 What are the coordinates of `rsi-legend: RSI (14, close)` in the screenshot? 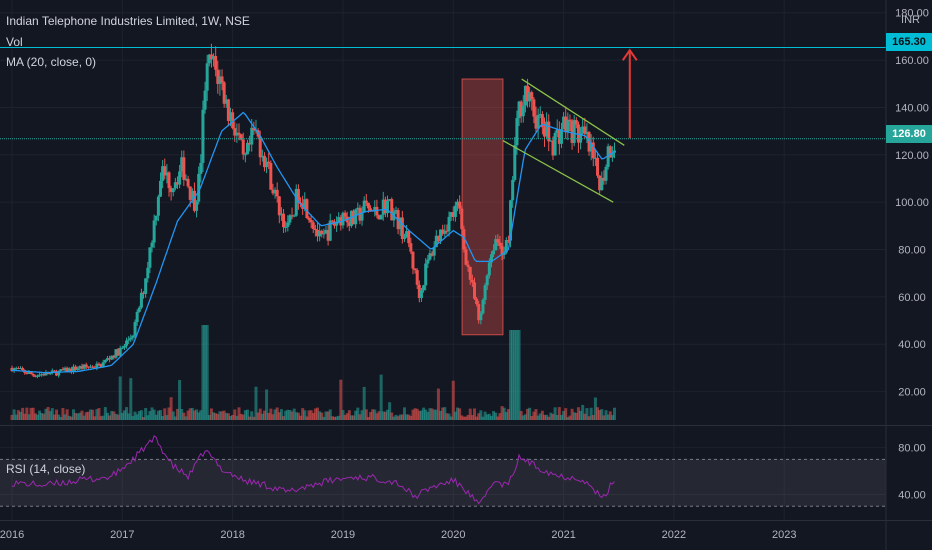 It's located at (46, 469).